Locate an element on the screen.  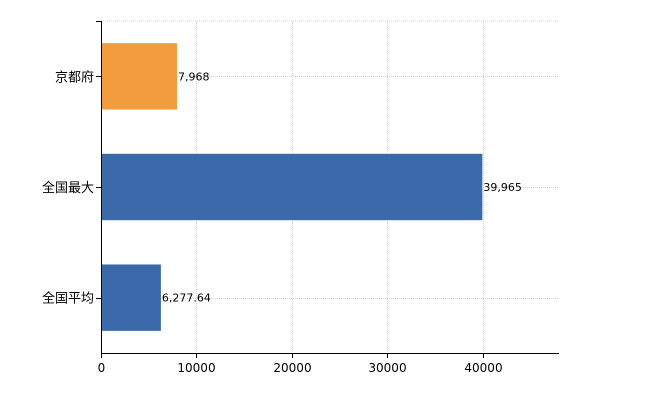
y-tick-label-2: 全国平均 is located at coordinates (68, 299).